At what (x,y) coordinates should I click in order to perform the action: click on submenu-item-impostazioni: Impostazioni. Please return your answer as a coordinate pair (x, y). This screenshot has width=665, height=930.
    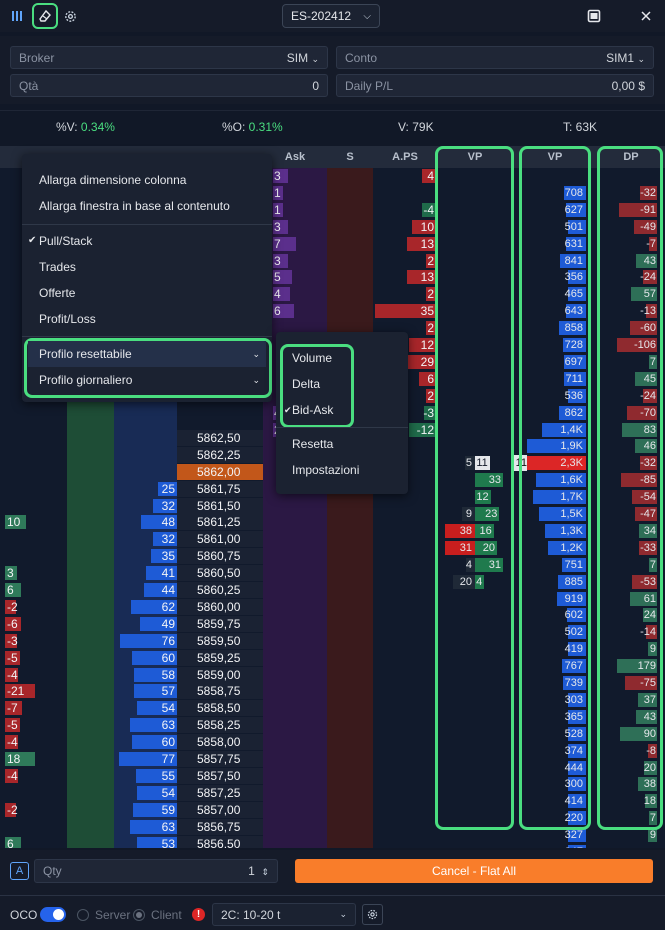
    Looking at the image, I should click on (326, 470).